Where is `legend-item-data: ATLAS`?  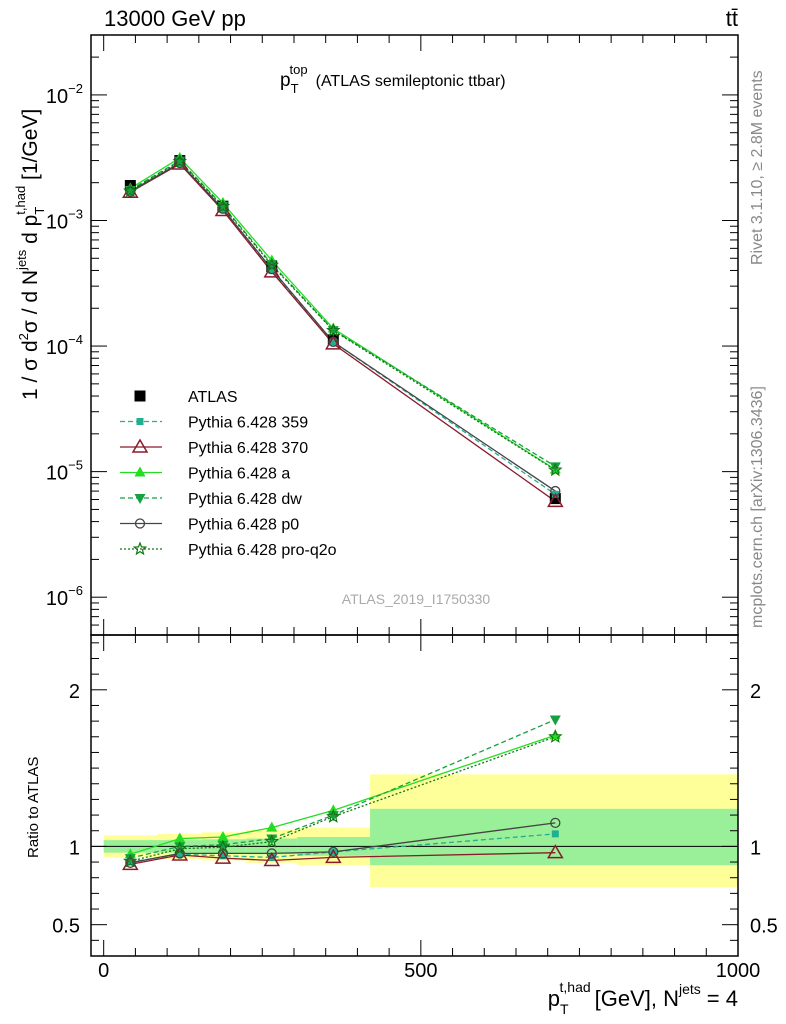
legend-item-data: ATLAS is located at coordinates (186, 397).